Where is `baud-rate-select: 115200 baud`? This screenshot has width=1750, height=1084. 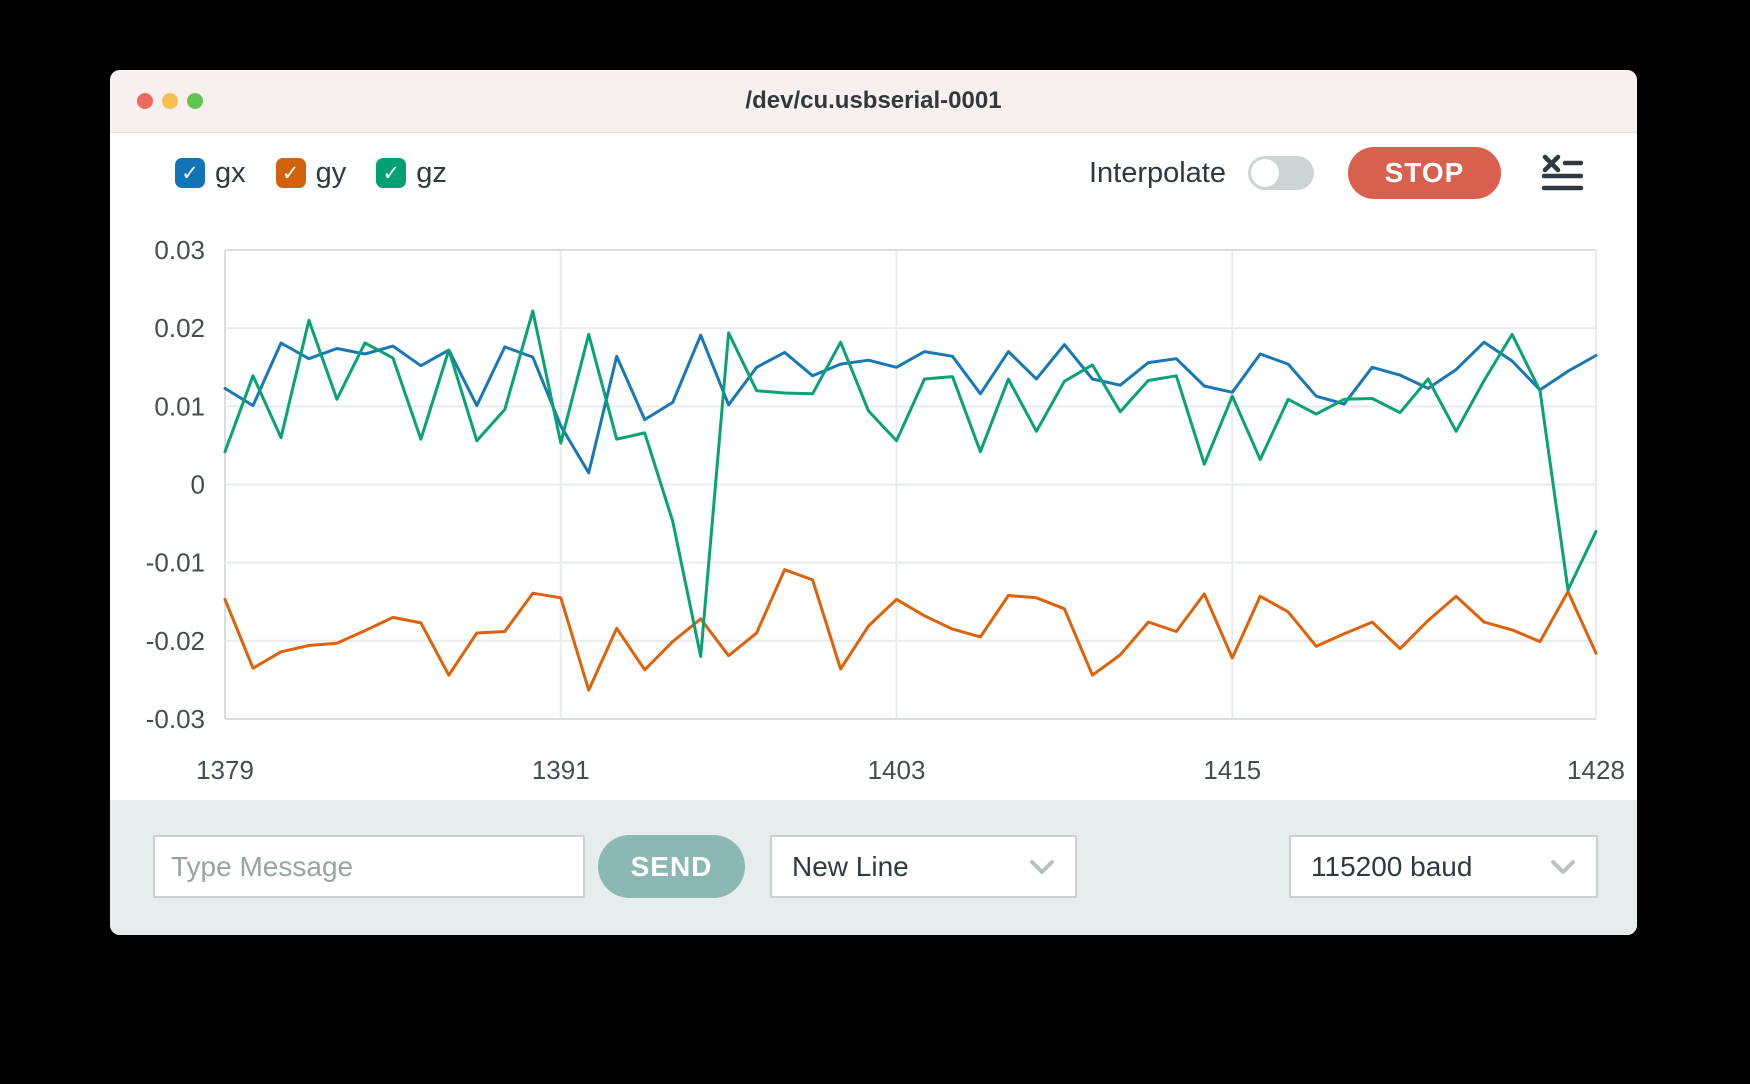 baud-rate-select: 115200 baud is located at coordinates (1443, 866).